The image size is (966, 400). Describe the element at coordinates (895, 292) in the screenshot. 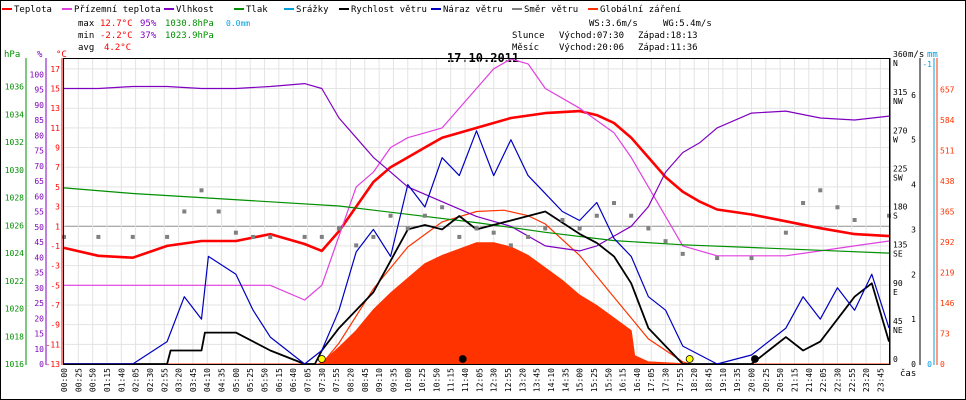

I see `direction-tick-compass: E` at that location.